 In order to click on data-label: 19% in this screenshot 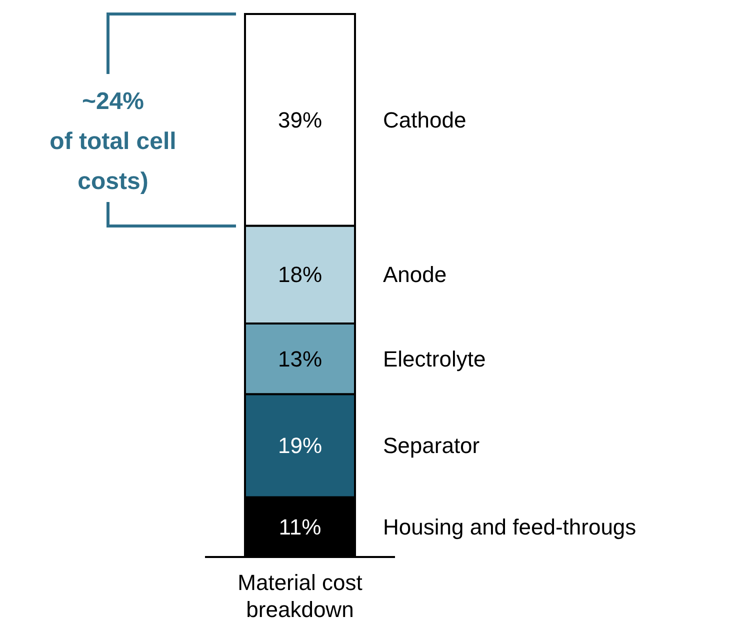, I will do `click(300, 445)`.